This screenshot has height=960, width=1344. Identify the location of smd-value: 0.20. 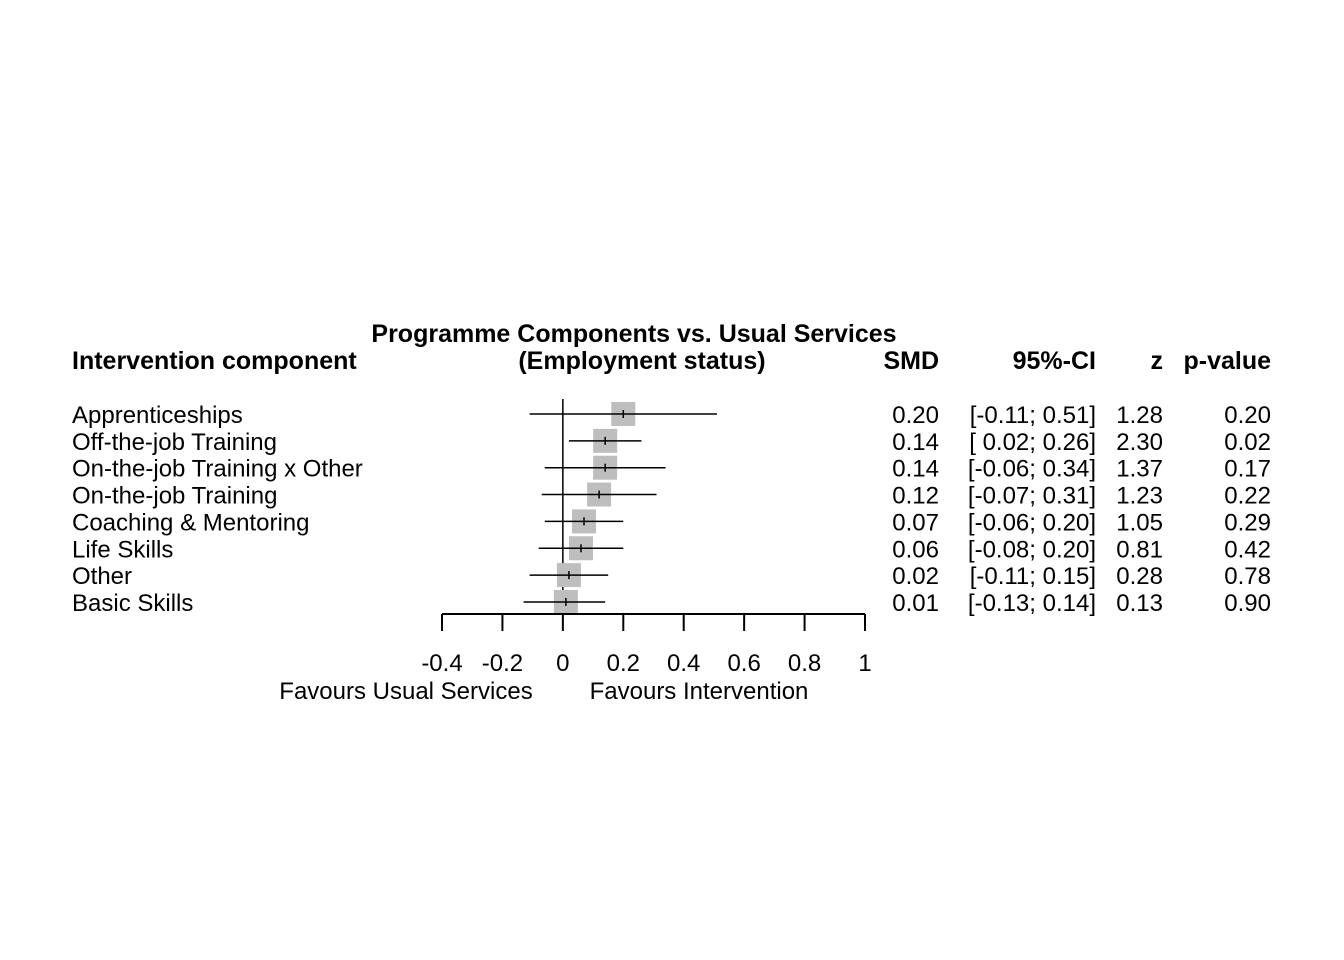
(915, 415).